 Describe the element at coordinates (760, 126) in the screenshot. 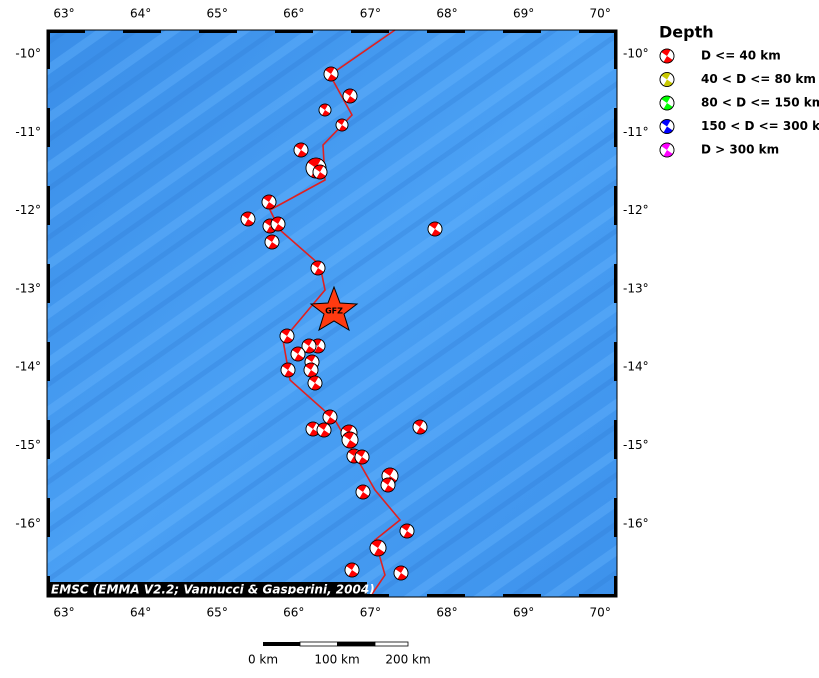

I see `legend-label: 150 < D <= 300 km` at that location.